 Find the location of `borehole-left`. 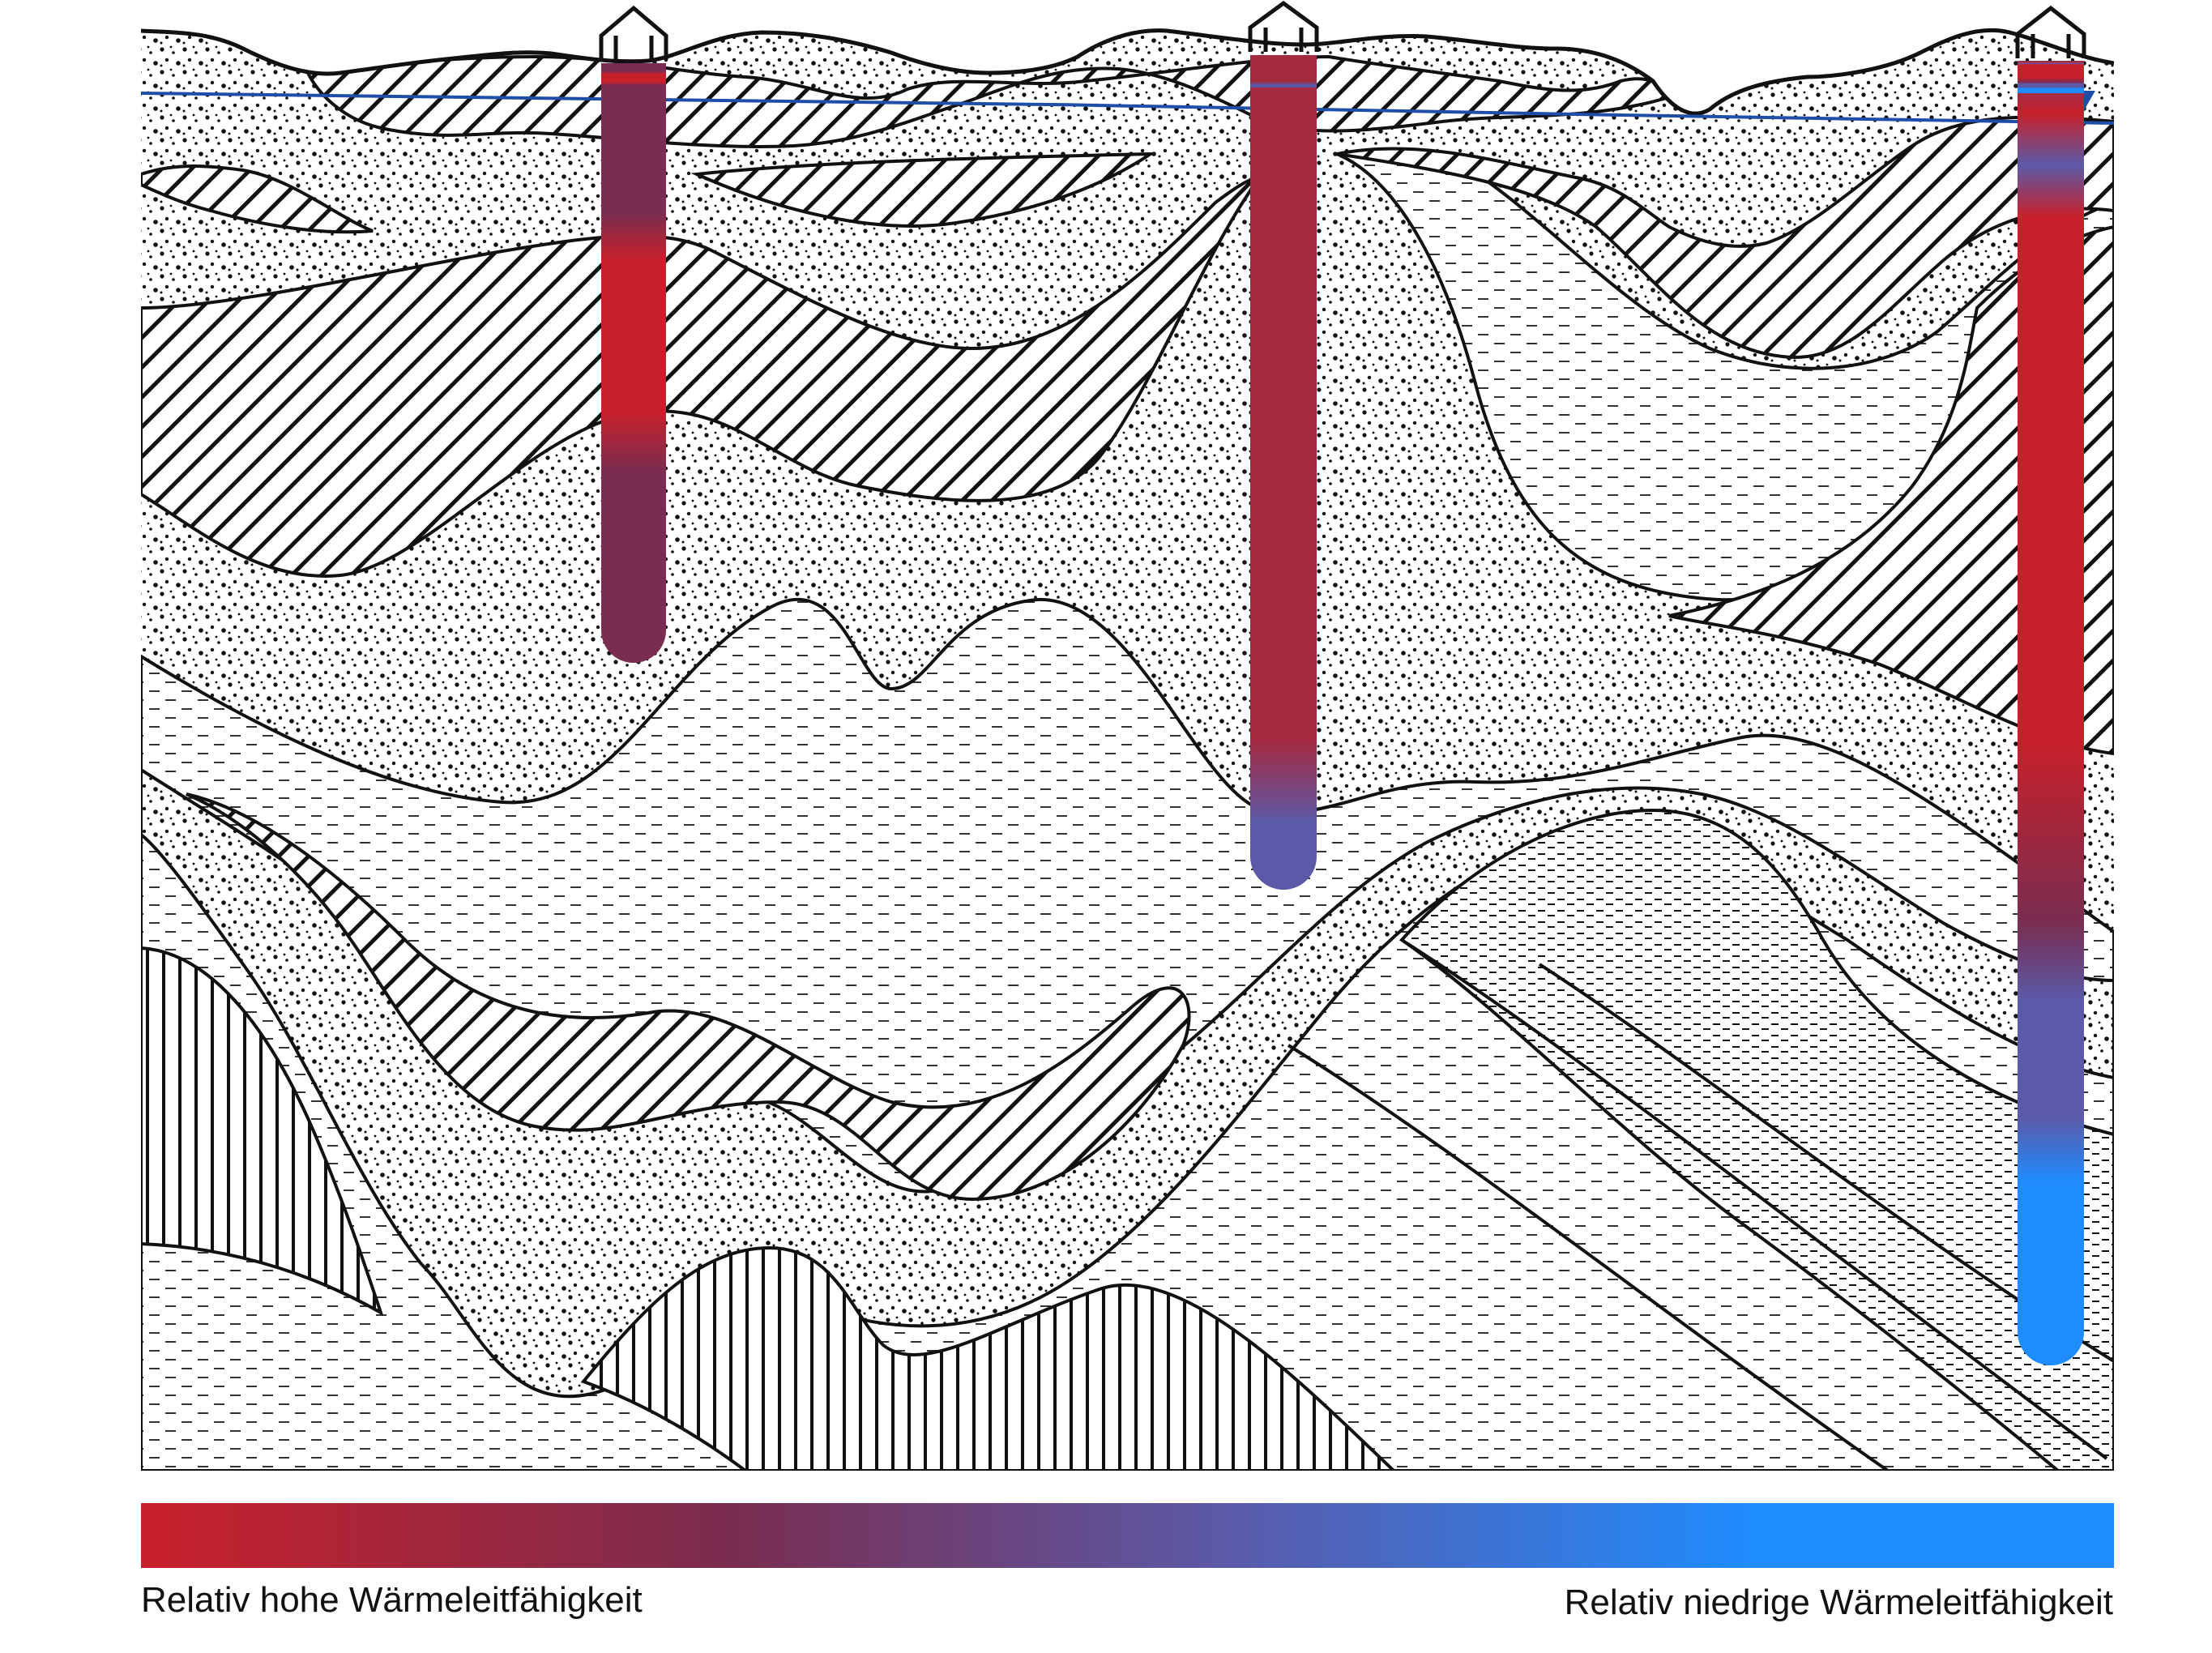

borehole-left is located at coordinates (633, 334).